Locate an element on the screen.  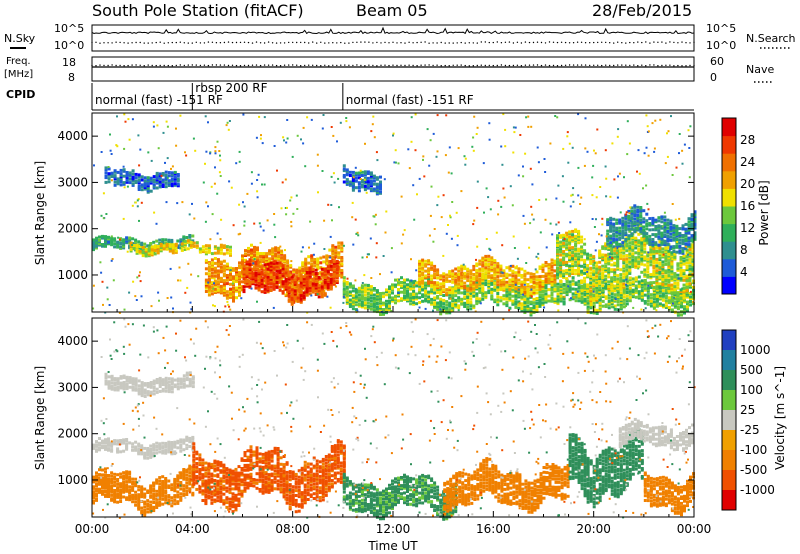
cpid-label: CPID is located at coordinates (20, 94).